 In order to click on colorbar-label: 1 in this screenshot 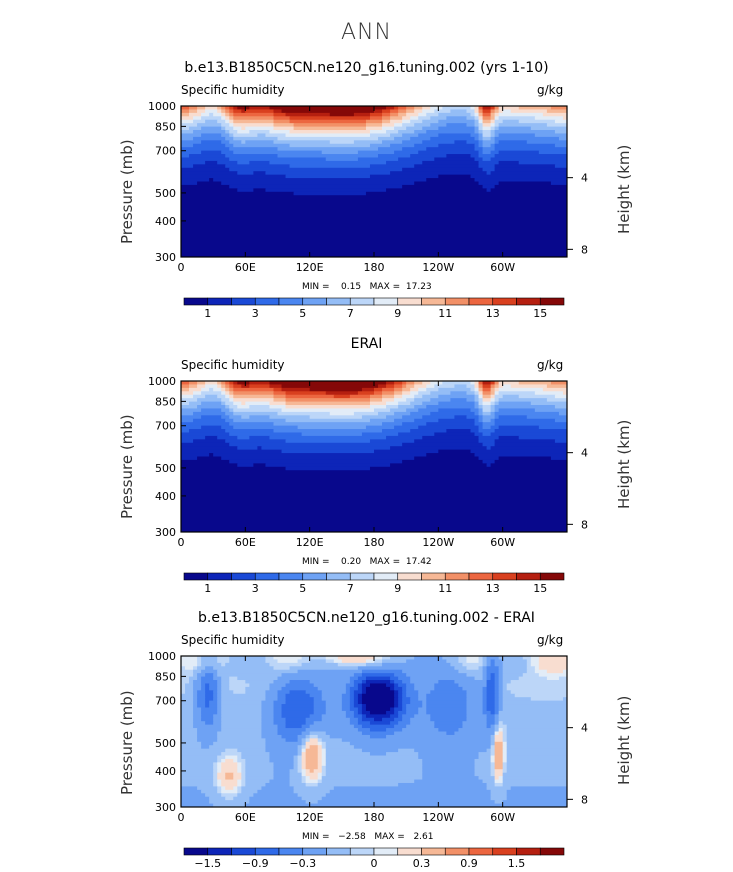, I will do `click(207, 313)`.